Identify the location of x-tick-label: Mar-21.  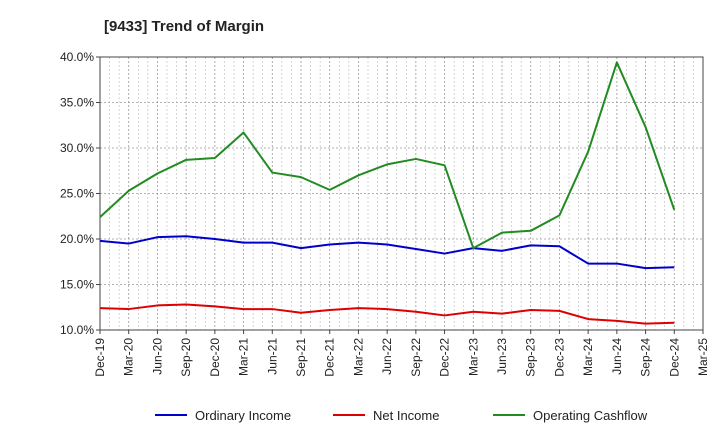
(244, 357).